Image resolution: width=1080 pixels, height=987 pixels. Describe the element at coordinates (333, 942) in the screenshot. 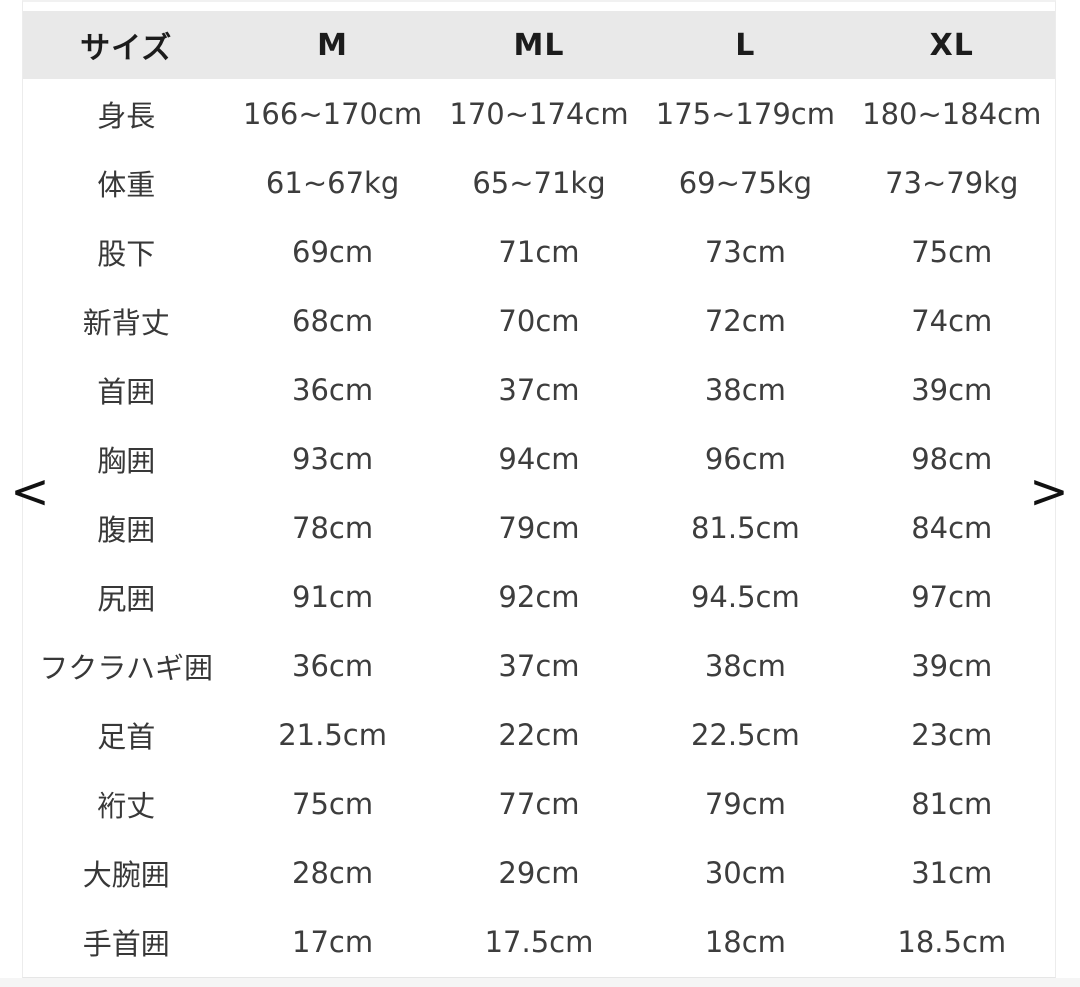

I see `row-value: 17cm` at that location.